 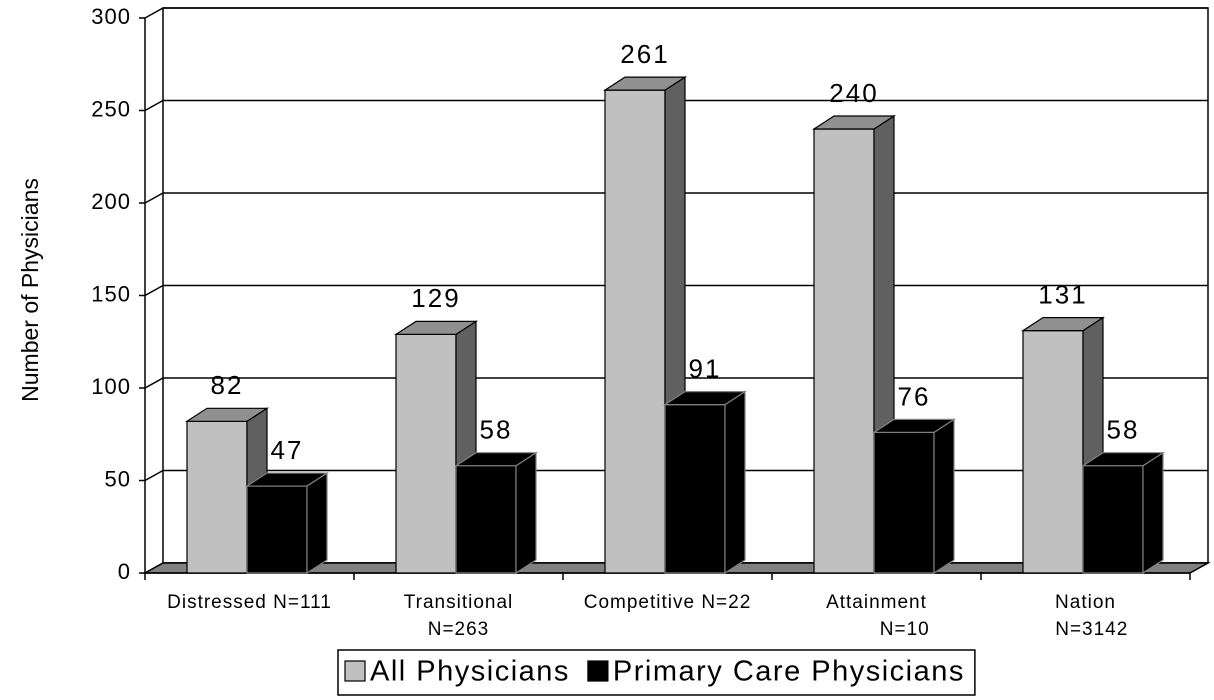 What do you see at coordinates (124, 571) in the screenshot?
I see `y-tick-label: 0` at bounding box center [124, 571].